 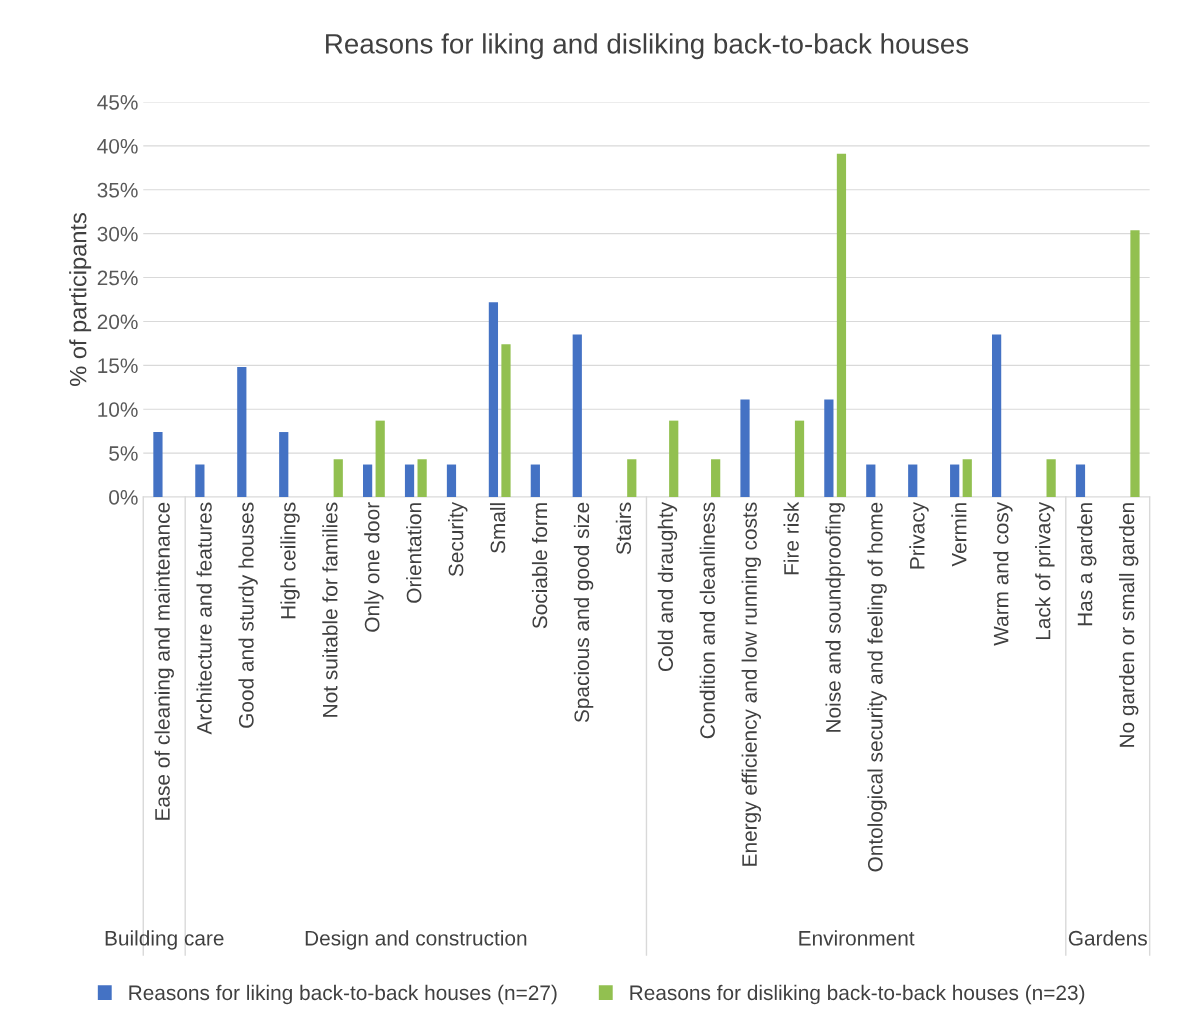 I want to click on chart-title: Reasons for liking and disliking back-to-back houses, so click(x=647, y=46).